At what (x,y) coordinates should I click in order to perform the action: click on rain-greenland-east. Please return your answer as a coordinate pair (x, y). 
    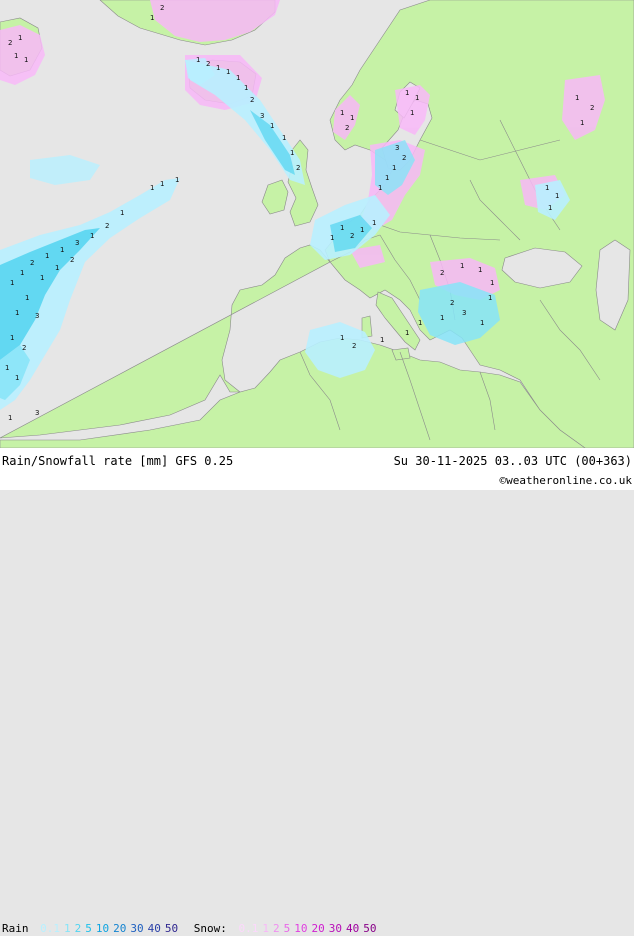
    Looking at the image, I should click on (200, 71).